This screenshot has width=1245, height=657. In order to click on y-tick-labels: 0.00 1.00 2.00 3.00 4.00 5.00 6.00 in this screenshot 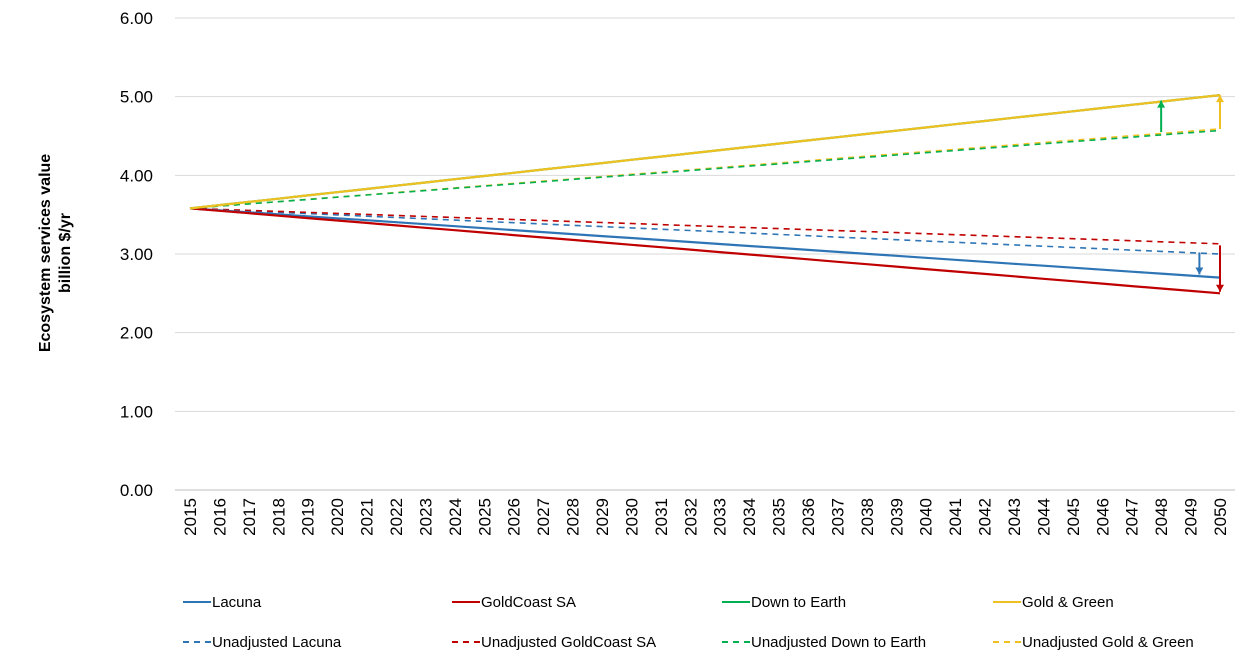, I will do `click(136, 254)`.